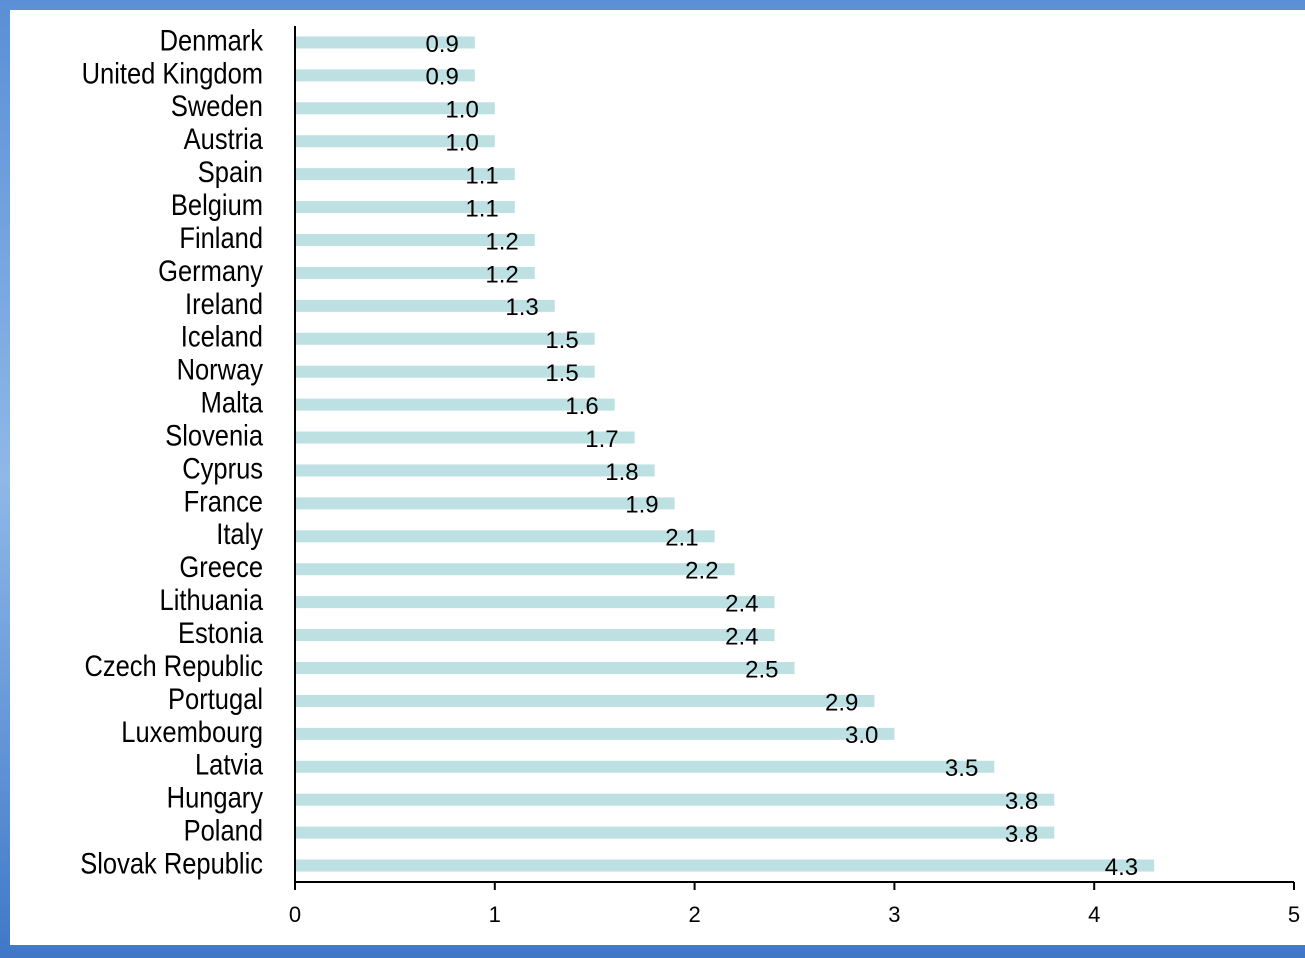 The image size is (1305, 958). I want to click on value-label: 1.8, so click(621, 472).